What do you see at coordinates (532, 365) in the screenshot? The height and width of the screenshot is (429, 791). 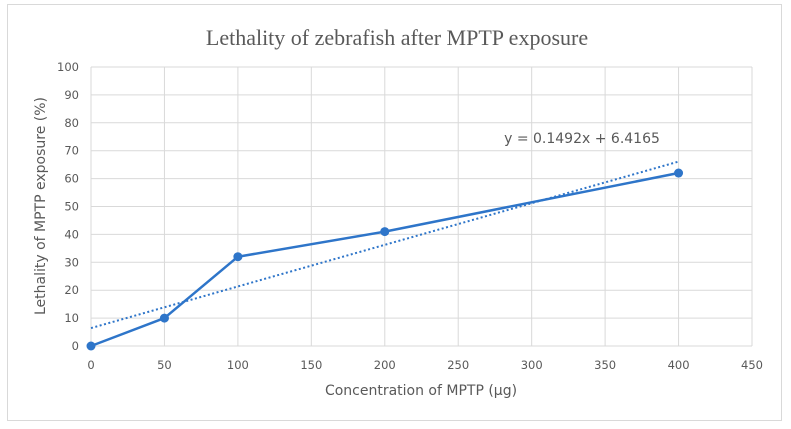 I see `x-tick-label: 300` at bounding box center [532, 365].